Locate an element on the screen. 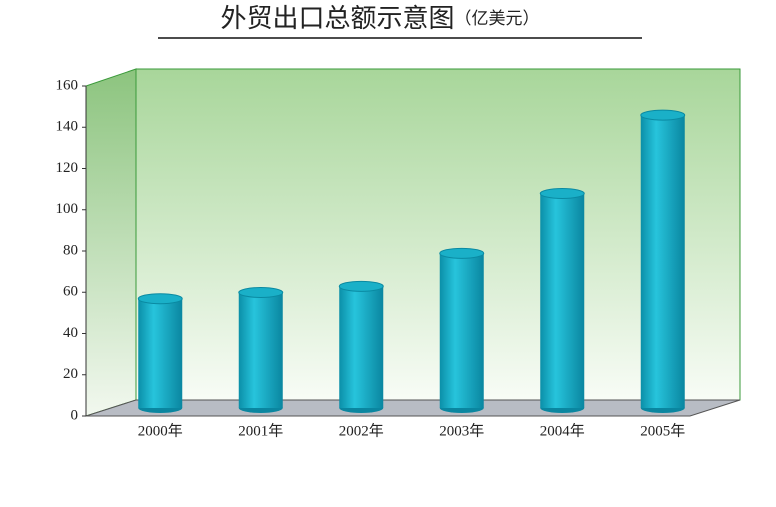  y-tick-label: 160 is located at coordinates (67, 85).